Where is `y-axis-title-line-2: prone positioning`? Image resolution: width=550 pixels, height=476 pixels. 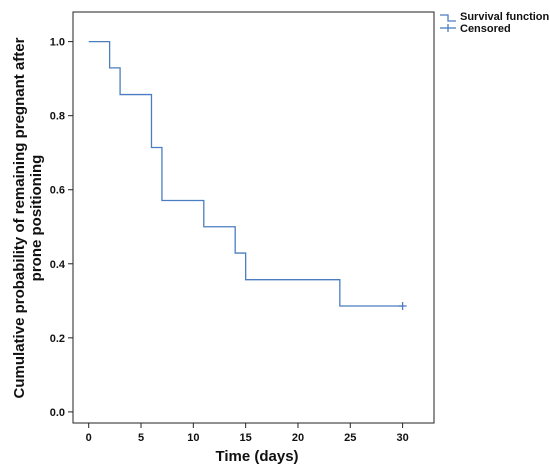 y-axis-title-line-2: prone positioning is located at coordinates (36, 218).